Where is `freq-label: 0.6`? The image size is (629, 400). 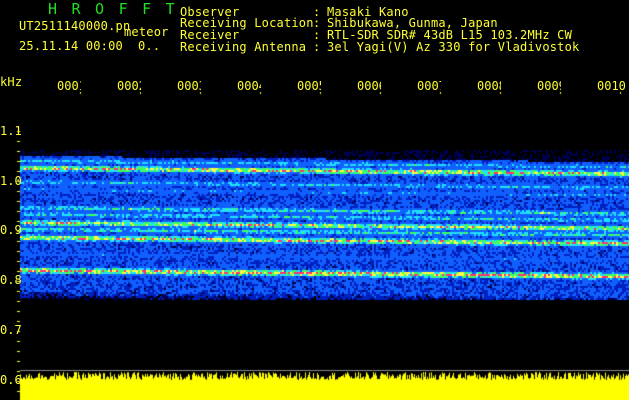 freq-label: 0.6 is located at coordinates (11, 380).